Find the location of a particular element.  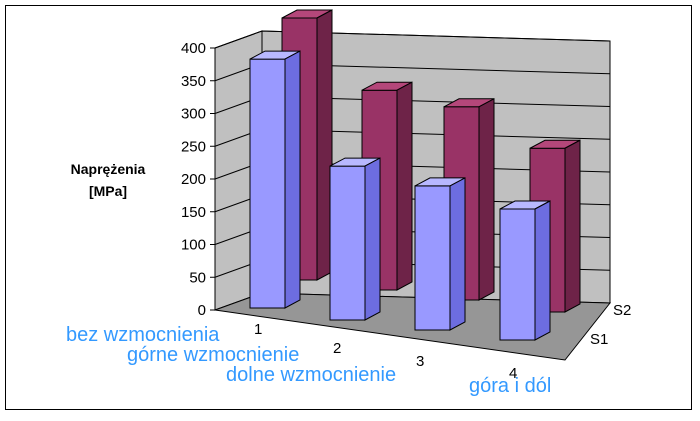

bar-s1-3-front is located at coordinates (432, 258).